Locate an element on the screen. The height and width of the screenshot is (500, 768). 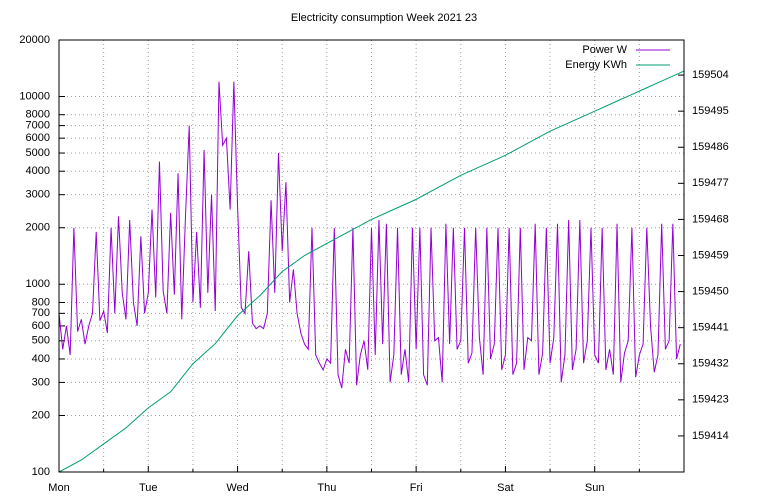
y-tick-label: 100 is located at coordinates (41, 472).